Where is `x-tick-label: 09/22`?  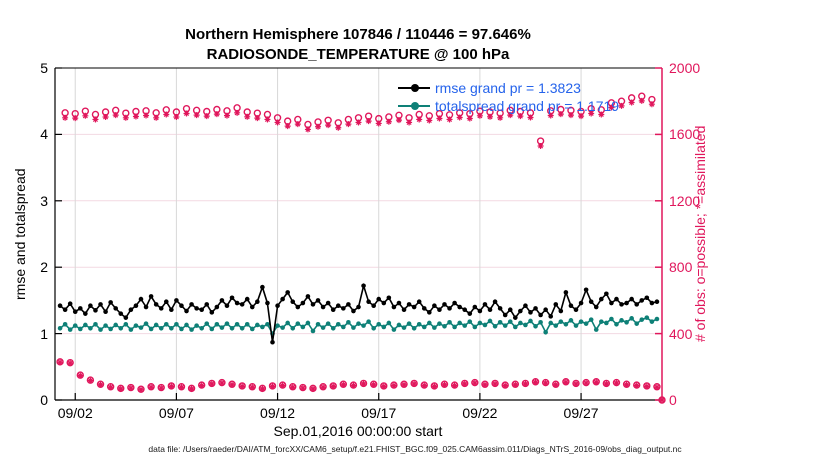 x-tick-label: 09/22 is located at coordinates (480, 413).